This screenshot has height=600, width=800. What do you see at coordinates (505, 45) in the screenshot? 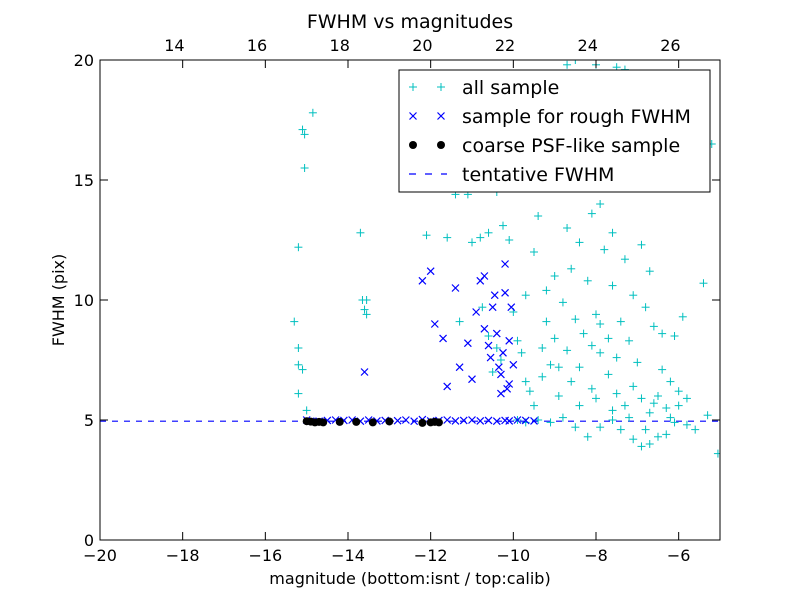
I see `top-x-tick-label: 22` at bounding box center [505, 45].